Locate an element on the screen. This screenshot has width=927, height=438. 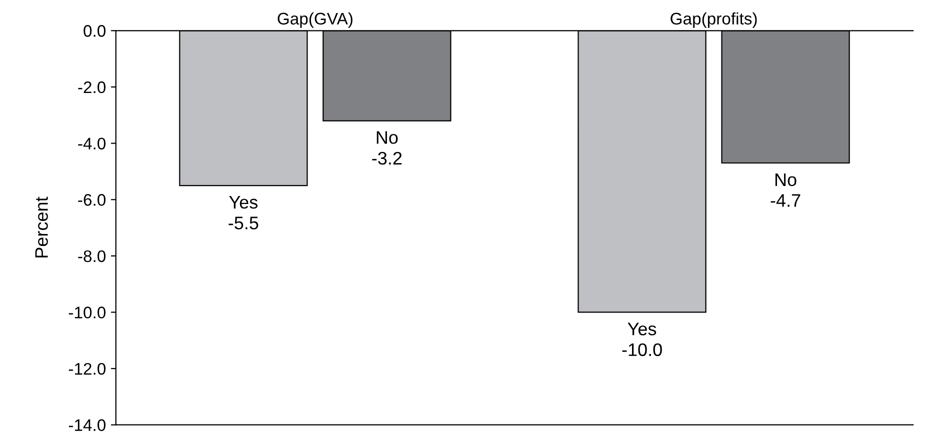
data-label: -3.2 is located at coordinates (387, 158).